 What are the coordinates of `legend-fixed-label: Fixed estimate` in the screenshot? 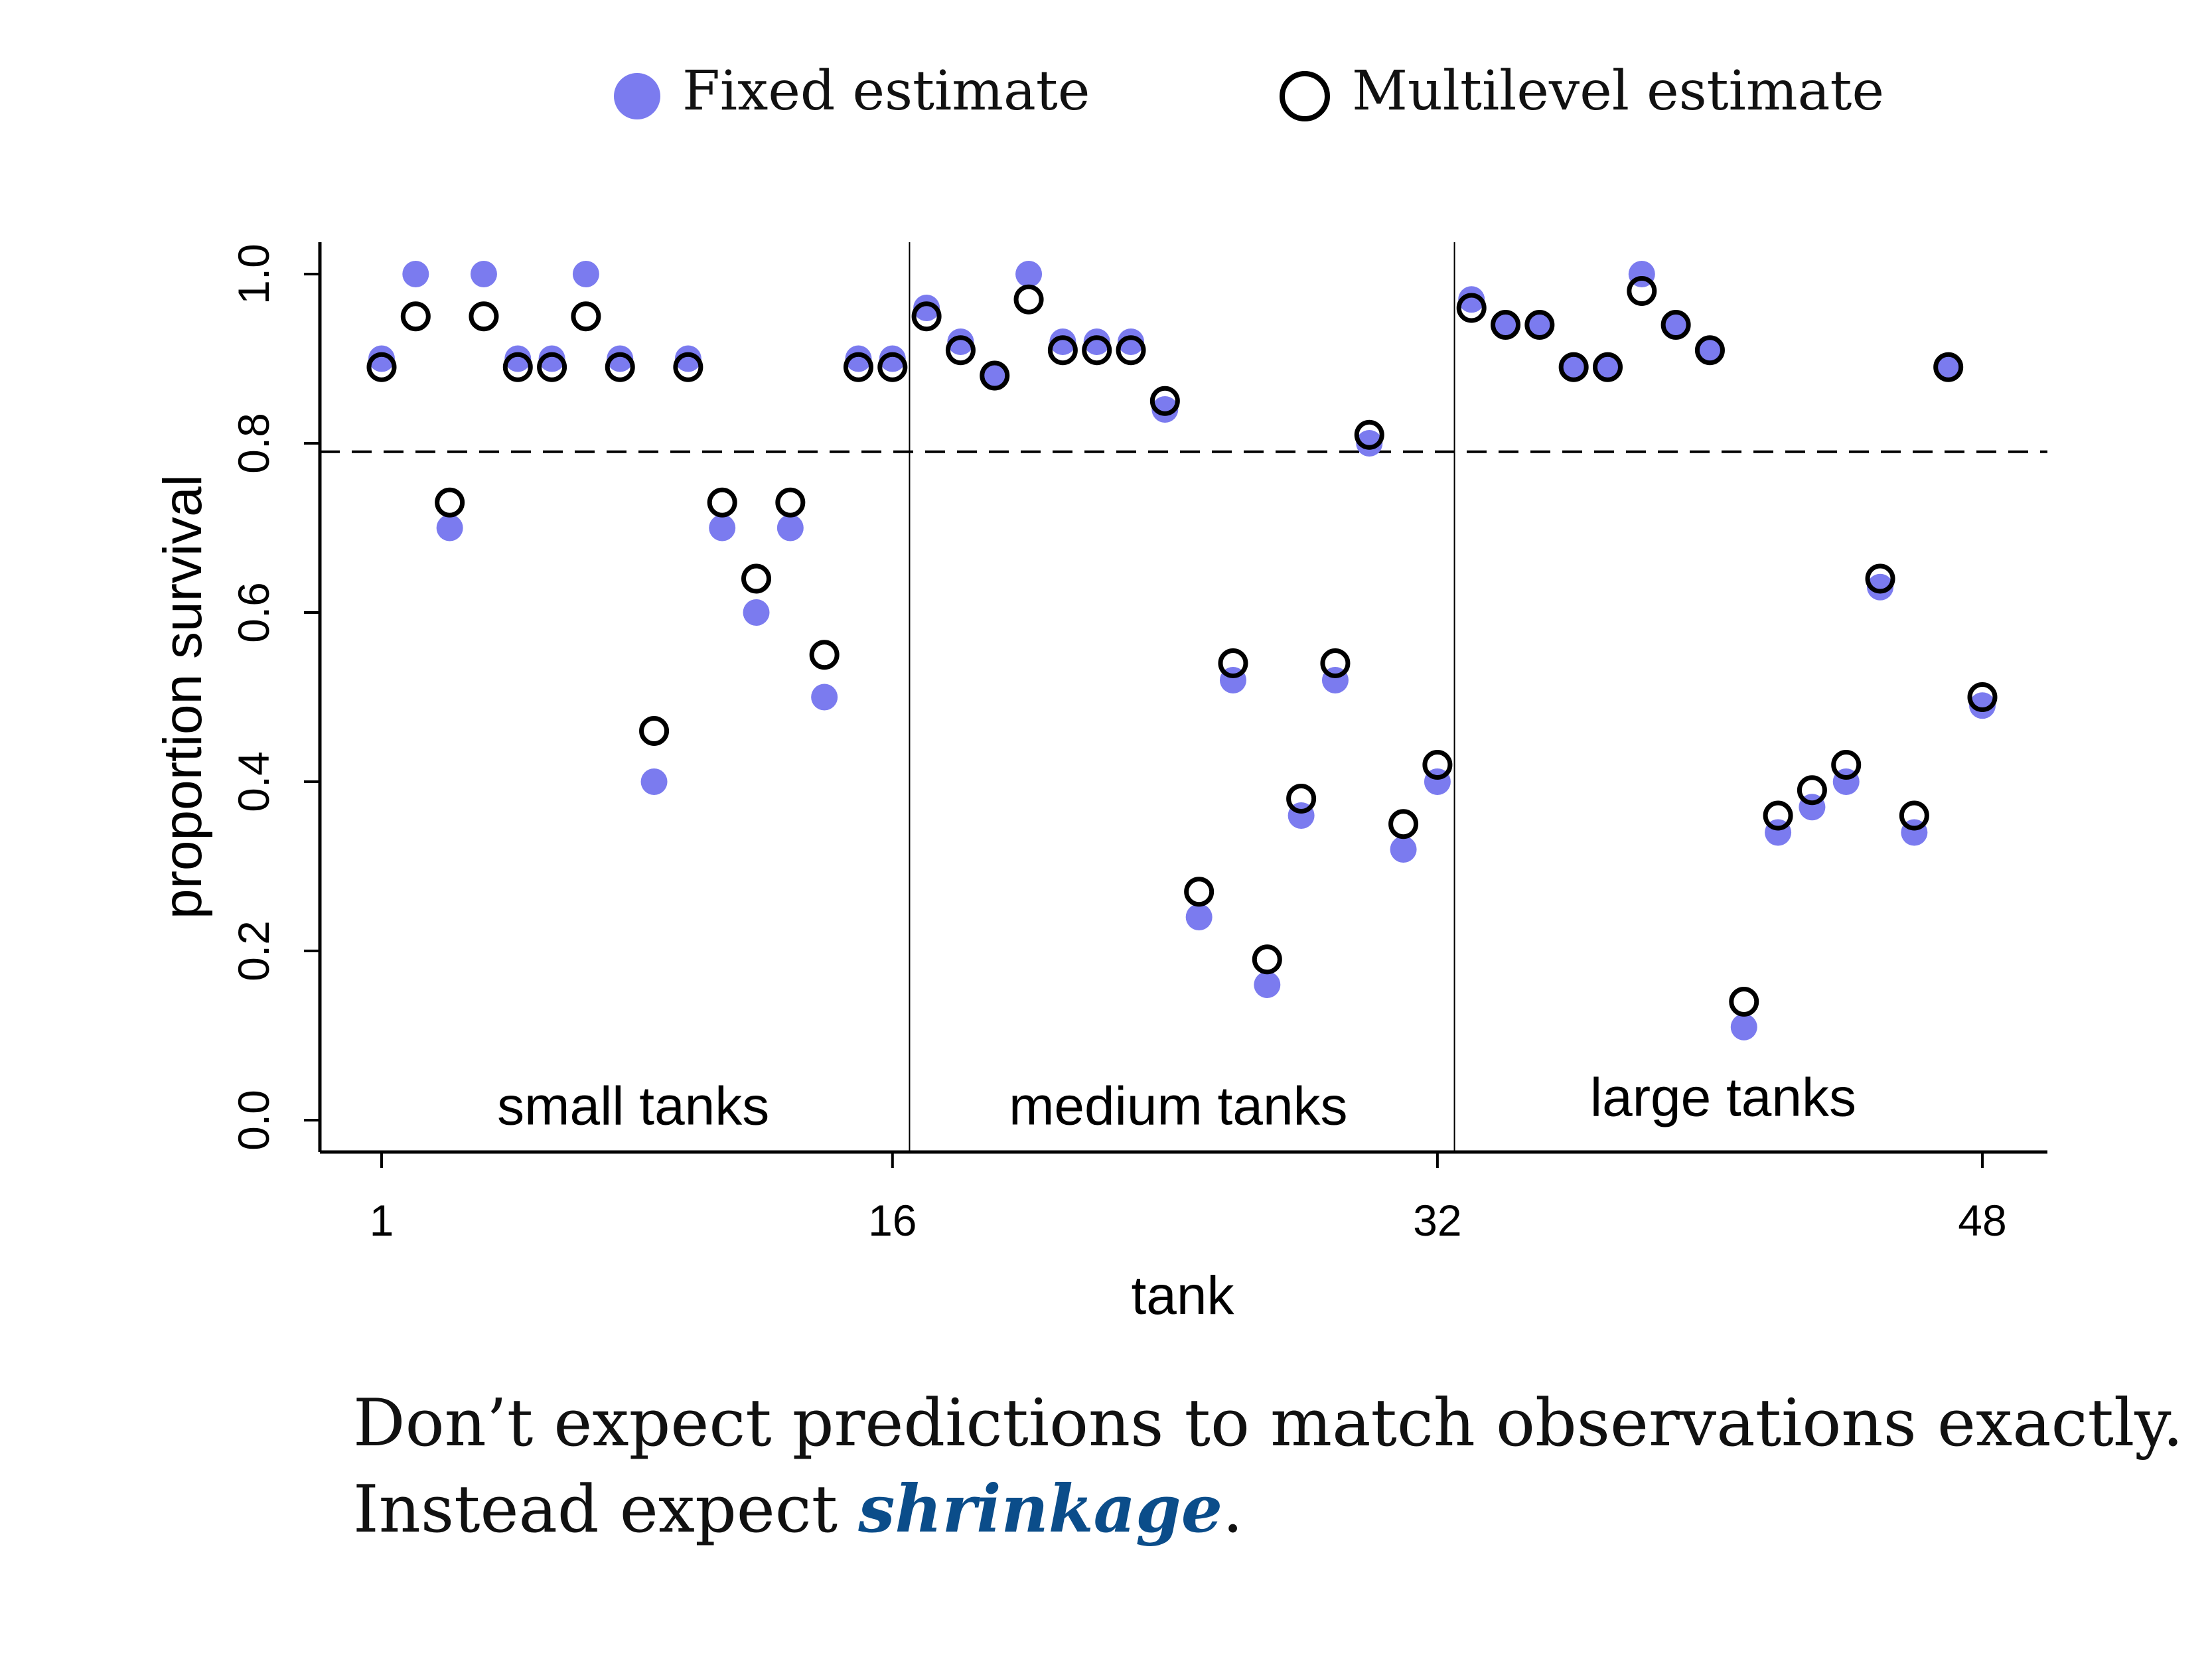 It's located at (886, 91).